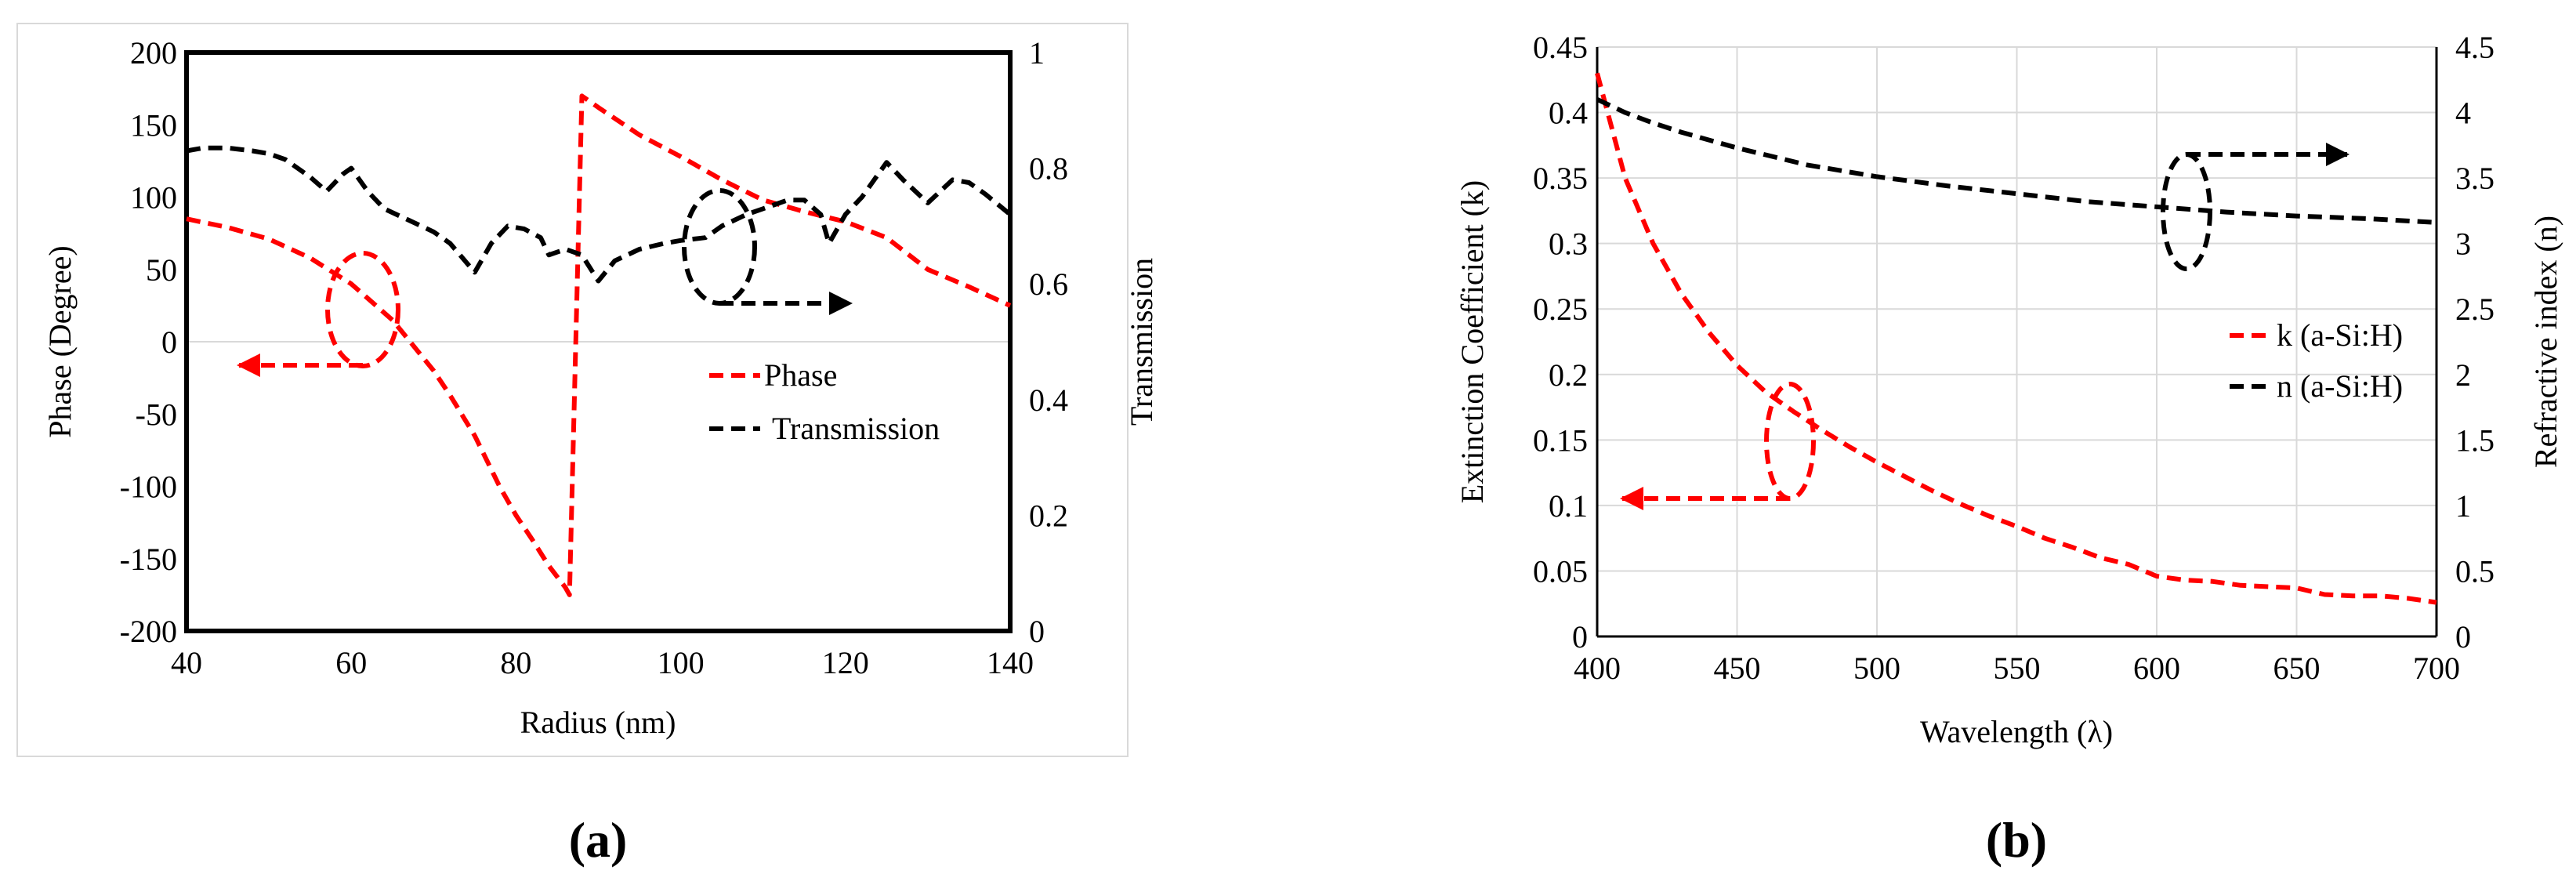  I want to click on legend-k-label: k (a-Si:H), so click(2340, 335).